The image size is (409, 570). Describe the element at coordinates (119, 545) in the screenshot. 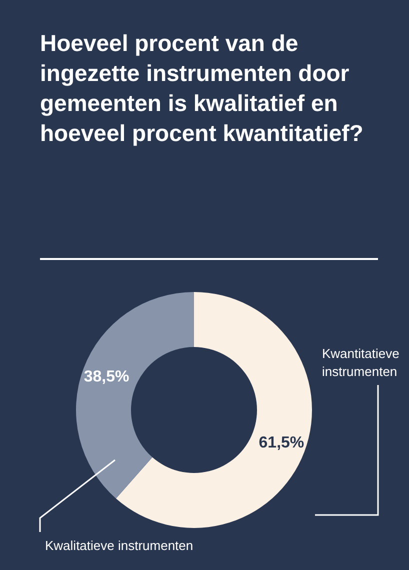

I see `slice-label: Kwalitatieve instrumenten` at that location.